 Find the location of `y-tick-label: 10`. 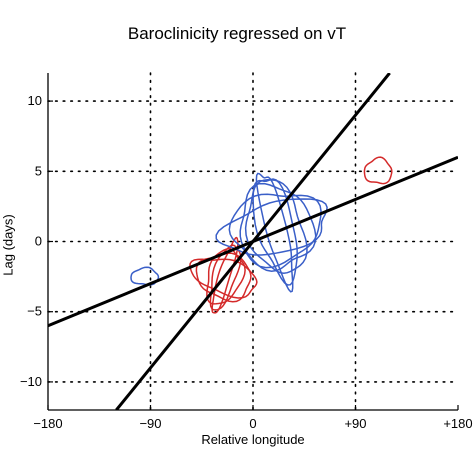

y-tick-label: 10 is located at coordinates (35, 100).